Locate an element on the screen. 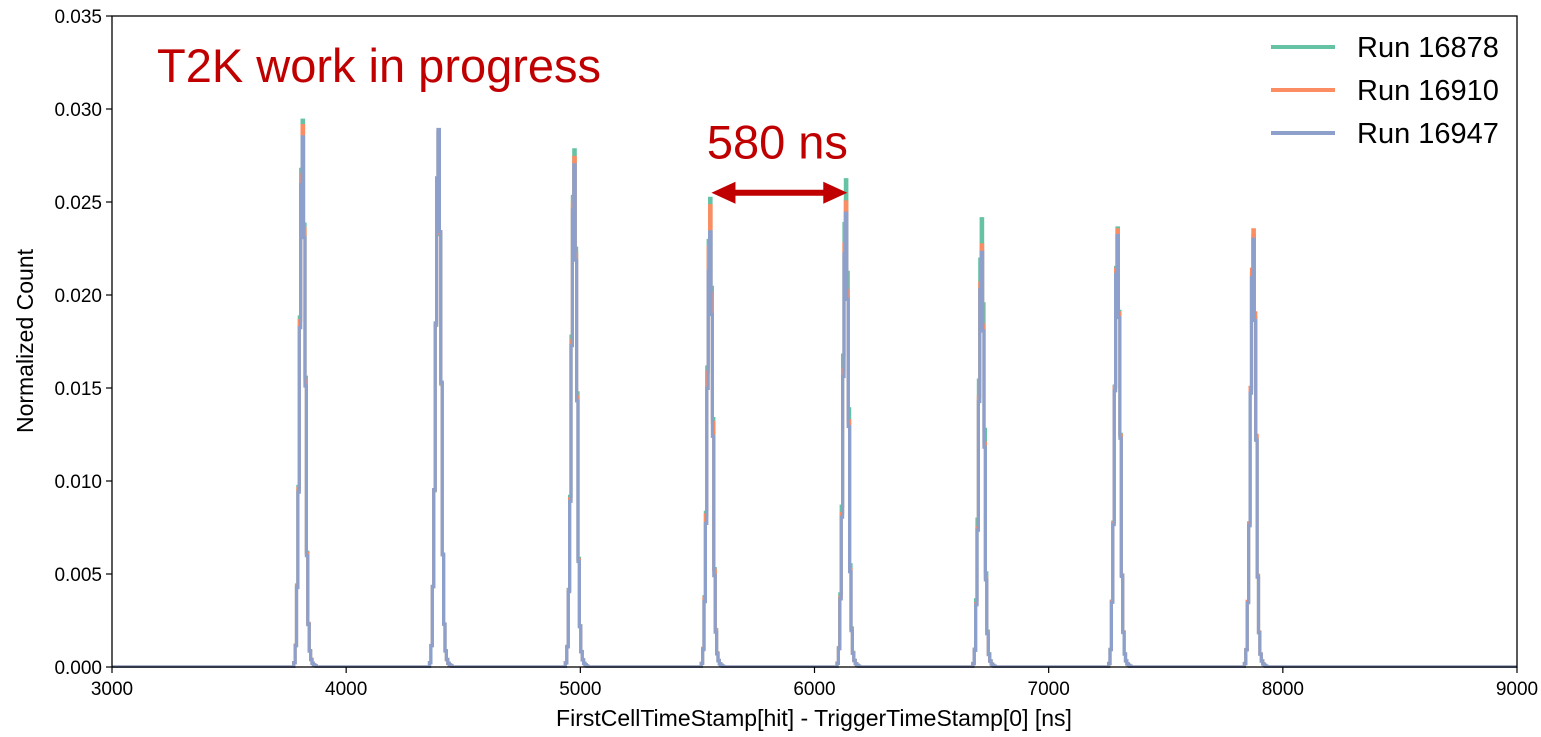  x-tick-label: 7000 is located at coordinates (1049, 689).